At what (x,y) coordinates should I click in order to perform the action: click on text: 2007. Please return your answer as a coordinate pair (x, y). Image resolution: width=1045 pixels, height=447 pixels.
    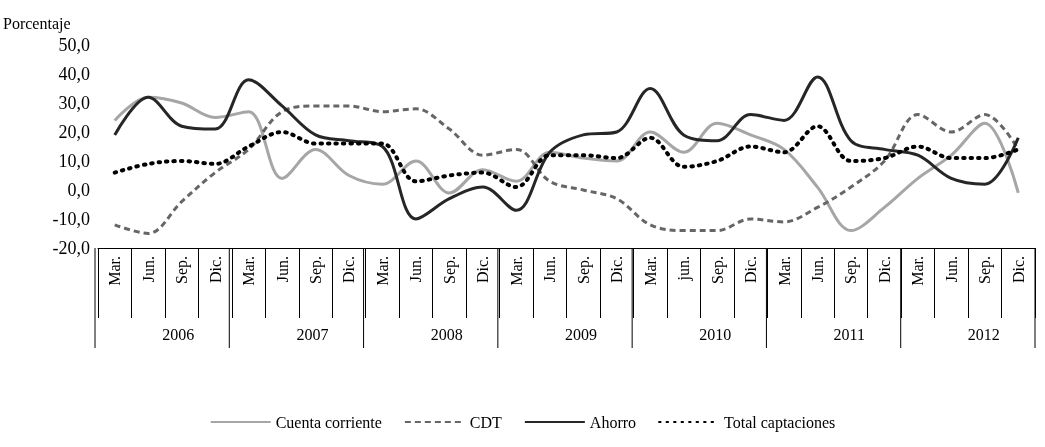
    Looking at the image, I should click on (312, 334).